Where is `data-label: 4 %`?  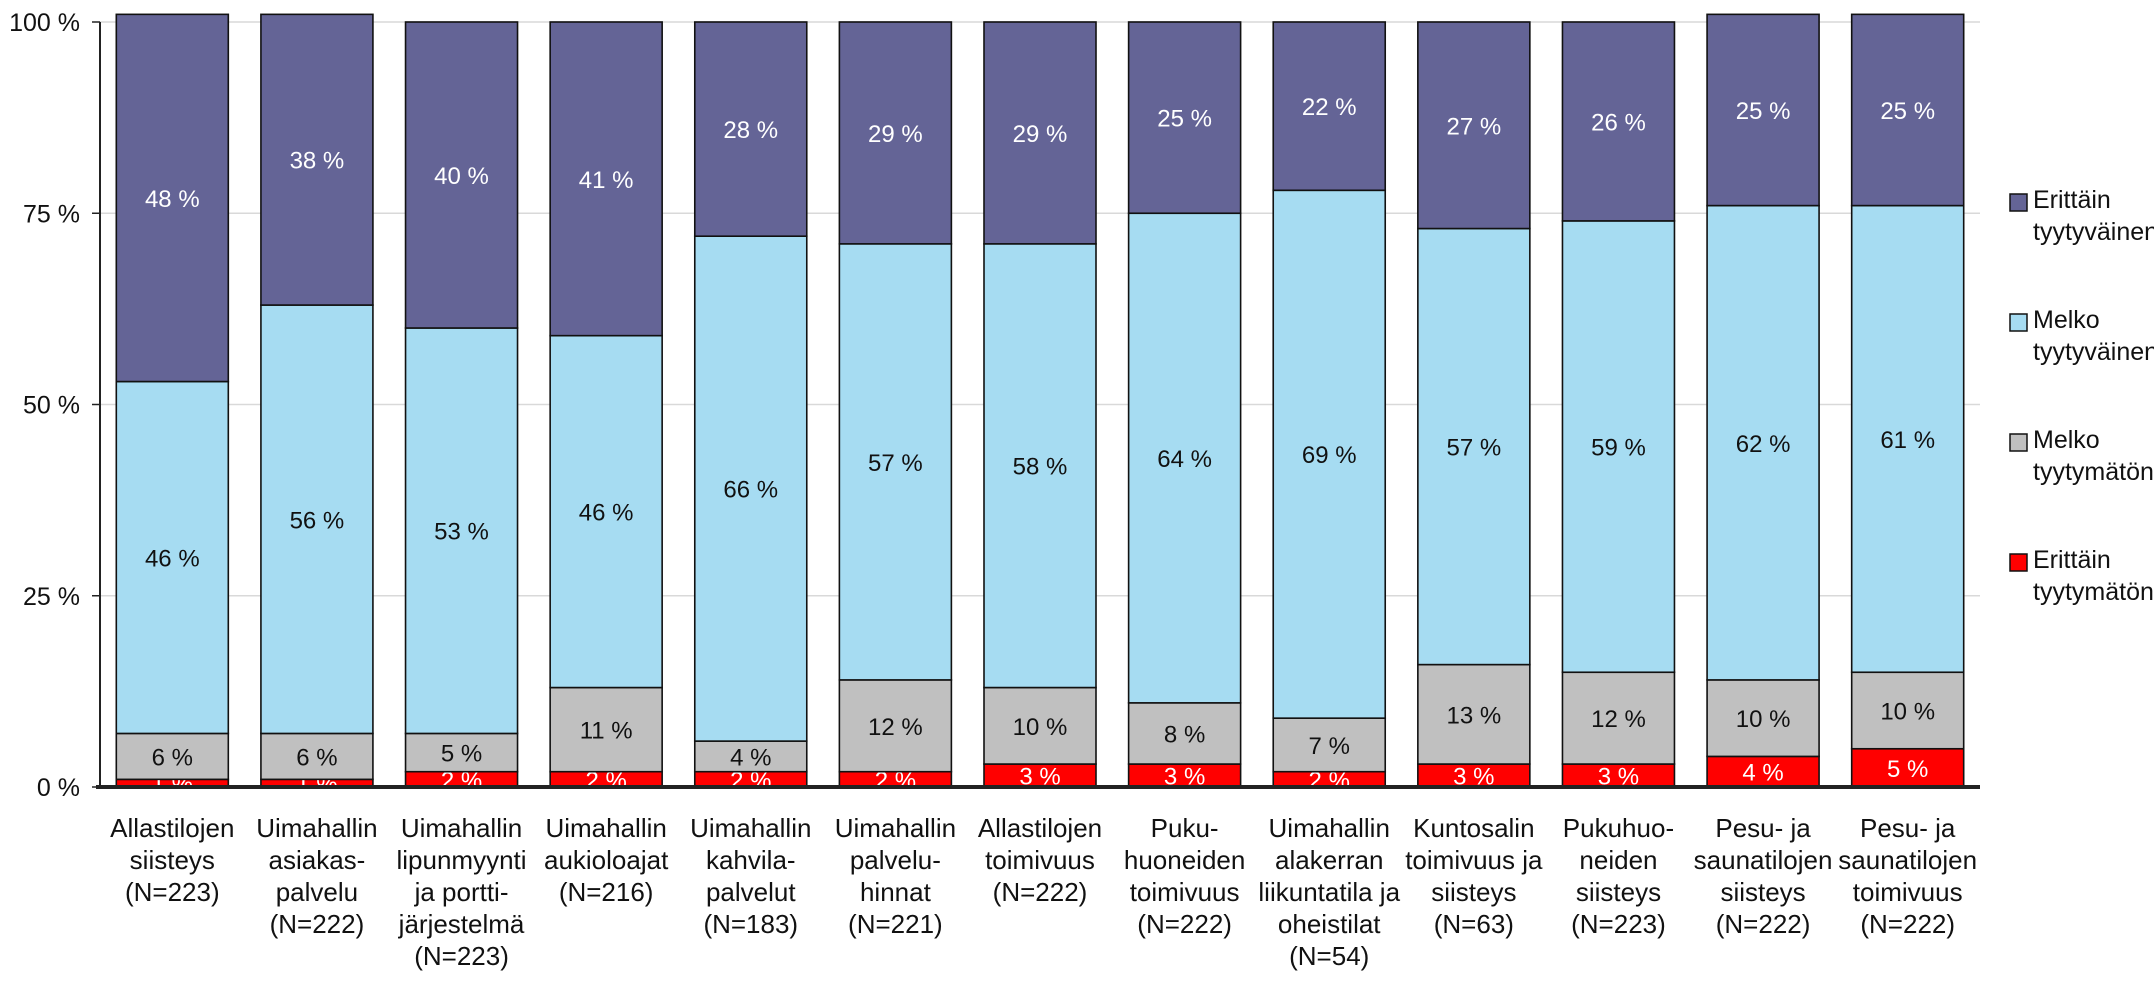
data-label: 4 % is located at coordinates (750, 757).